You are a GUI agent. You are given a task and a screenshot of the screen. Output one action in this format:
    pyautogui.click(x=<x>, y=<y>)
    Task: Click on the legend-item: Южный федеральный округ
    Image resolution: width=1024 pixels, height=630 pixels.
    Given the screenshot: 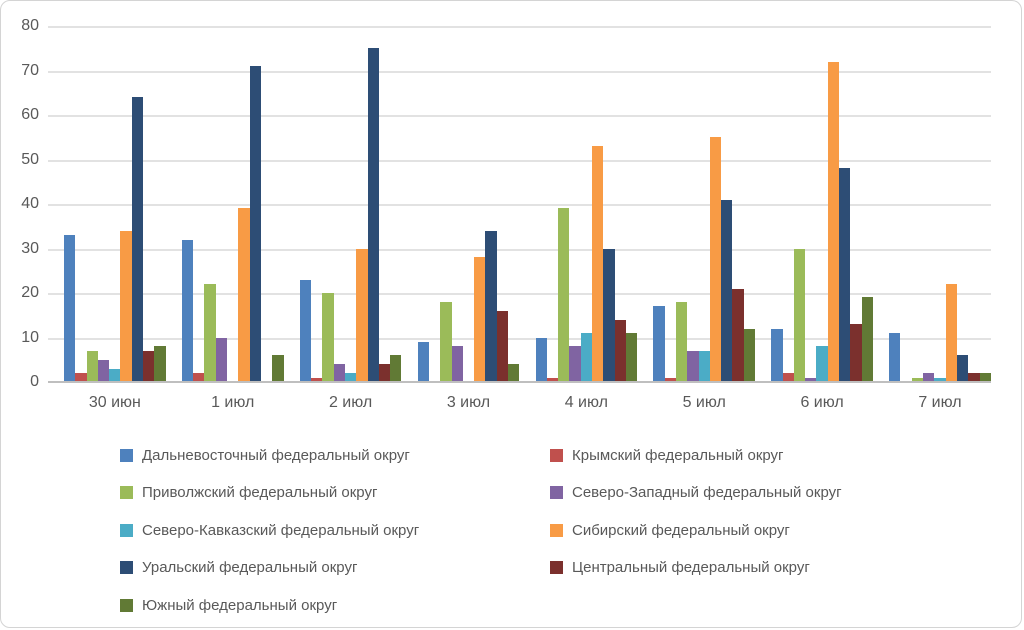 What is the action you would take?
    pyautogui.click(x=228, y=605)
    